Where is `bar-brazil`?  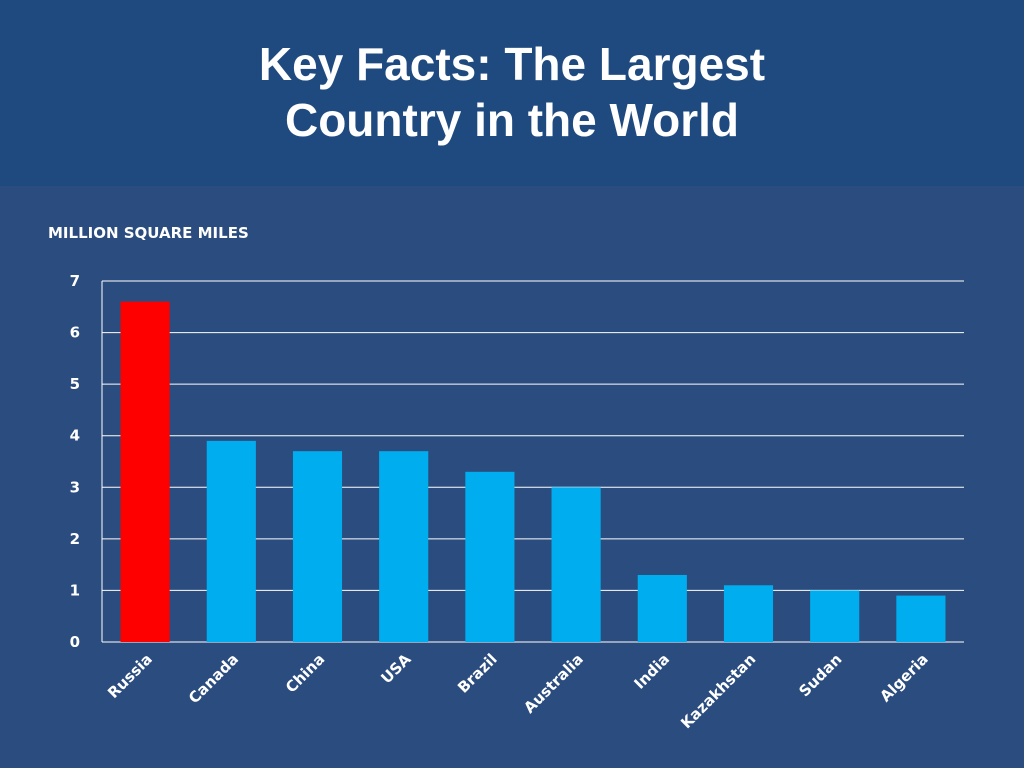
bar-brazil is located at coordinates (490, 556).